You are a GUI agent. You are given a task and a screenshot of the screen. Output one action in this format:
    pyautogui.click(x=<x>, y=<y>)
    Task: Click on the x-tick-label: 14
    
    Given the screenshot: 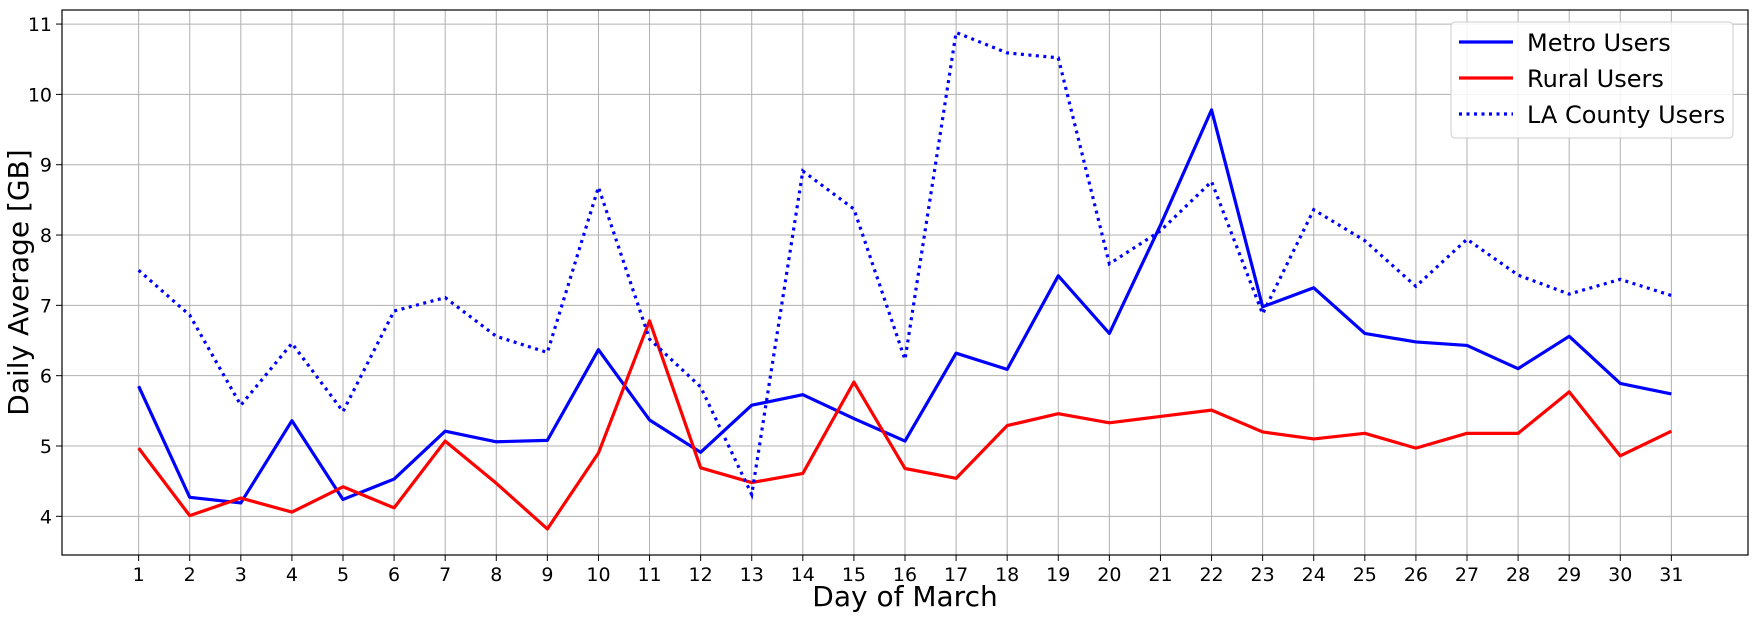 What is the action you would take?
    pyautogui.click(x=803, y=575)
    